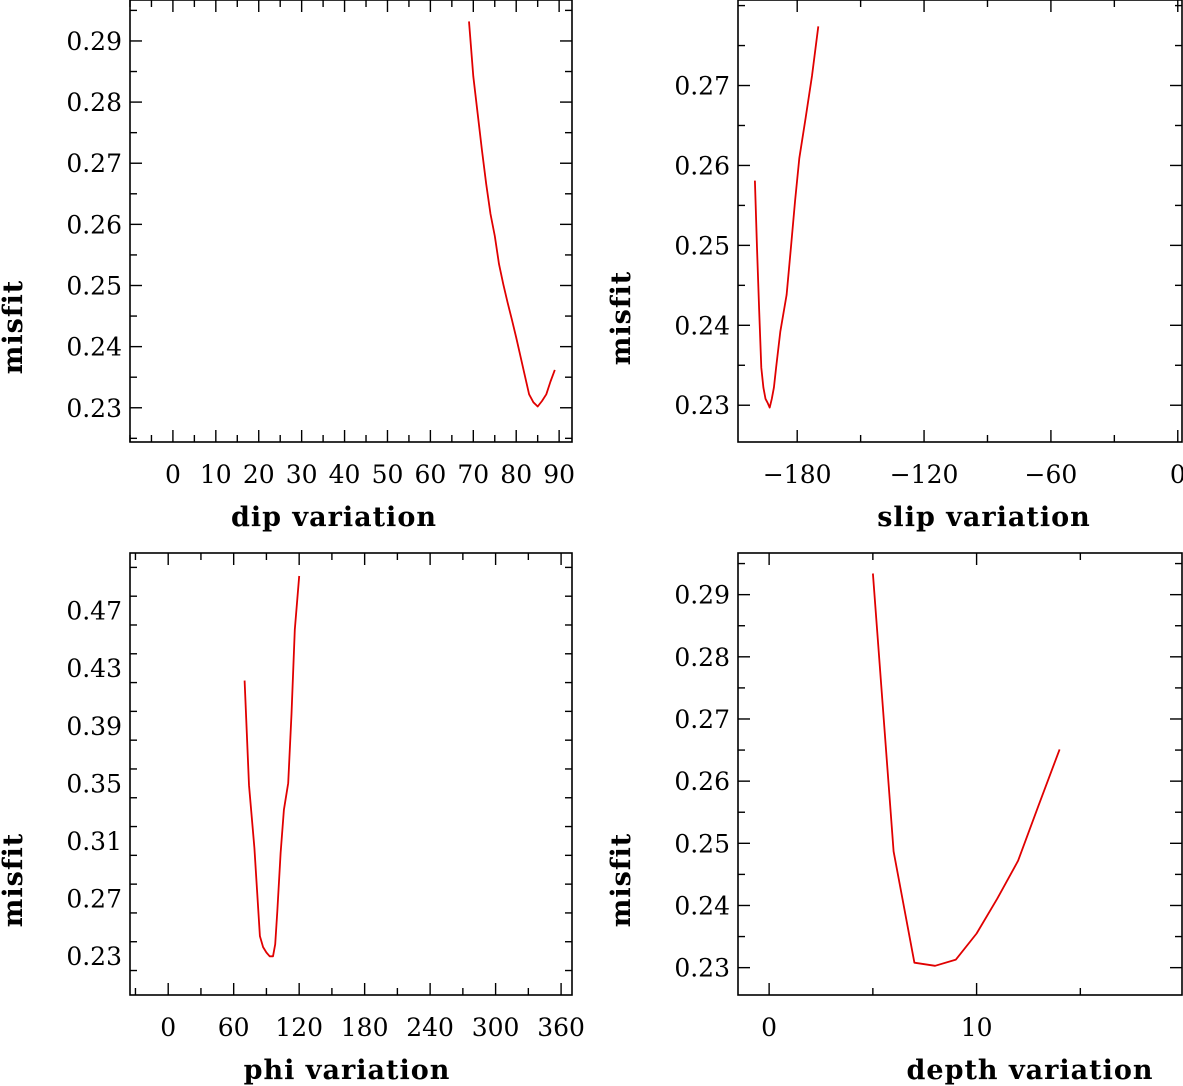  Describe the element at coordinates (516, 474) in the screenshot. I see `x-tick-label: 80` at that location.